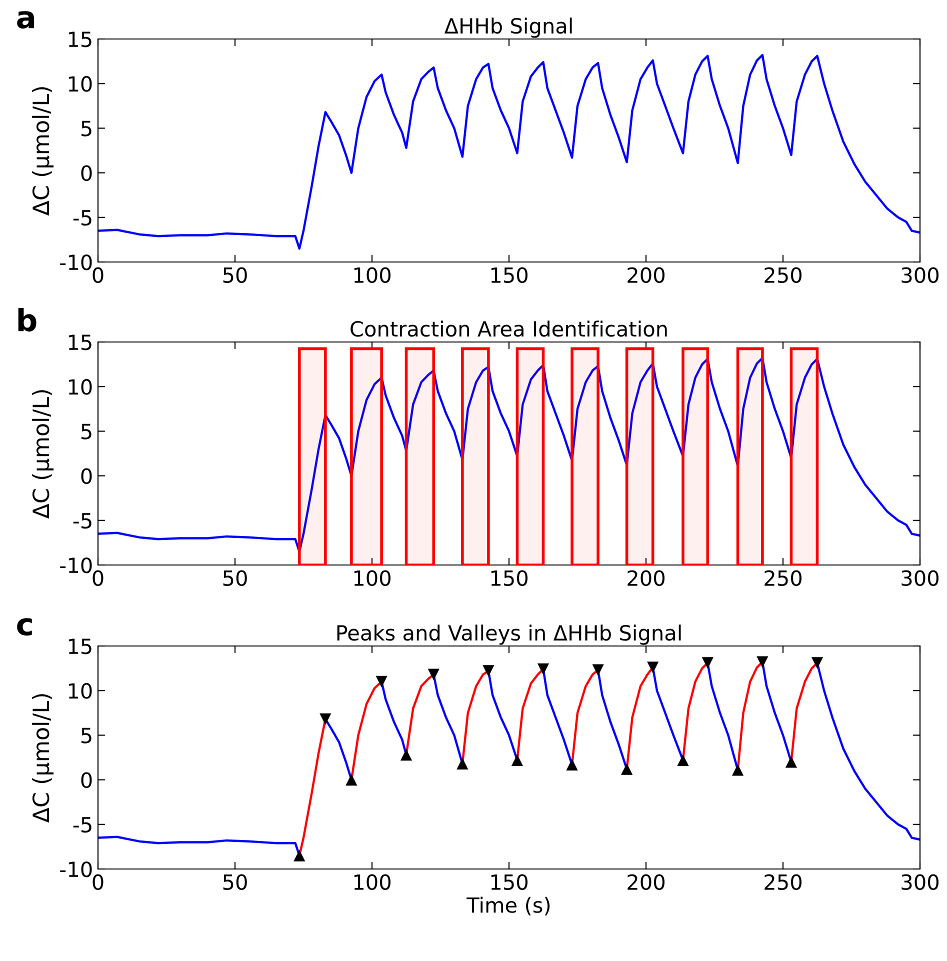 This screenshot has height=961, width=947. What do you see at coordinates (508, 28) in the screenshot?
I see `chart-title: ΔHHb Signal` at bounding box center [508, 28].